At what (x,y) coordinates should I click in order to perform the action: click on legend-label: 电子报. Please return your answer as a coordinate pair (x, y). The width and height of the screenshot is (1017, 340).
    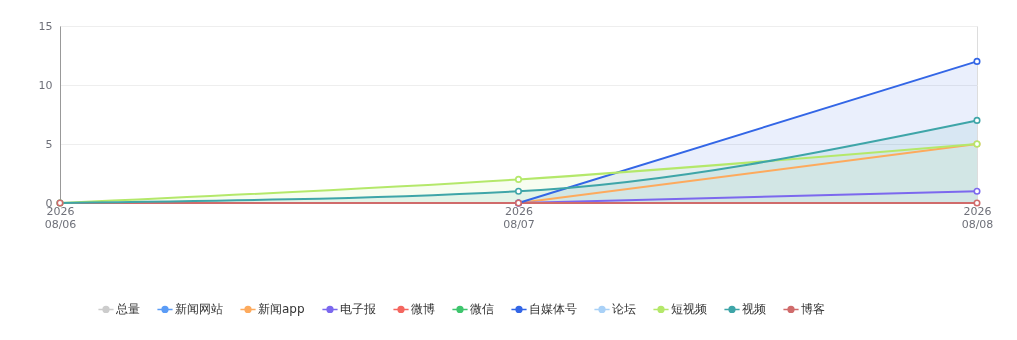
    Looking at the image, I should click on (358, 309).